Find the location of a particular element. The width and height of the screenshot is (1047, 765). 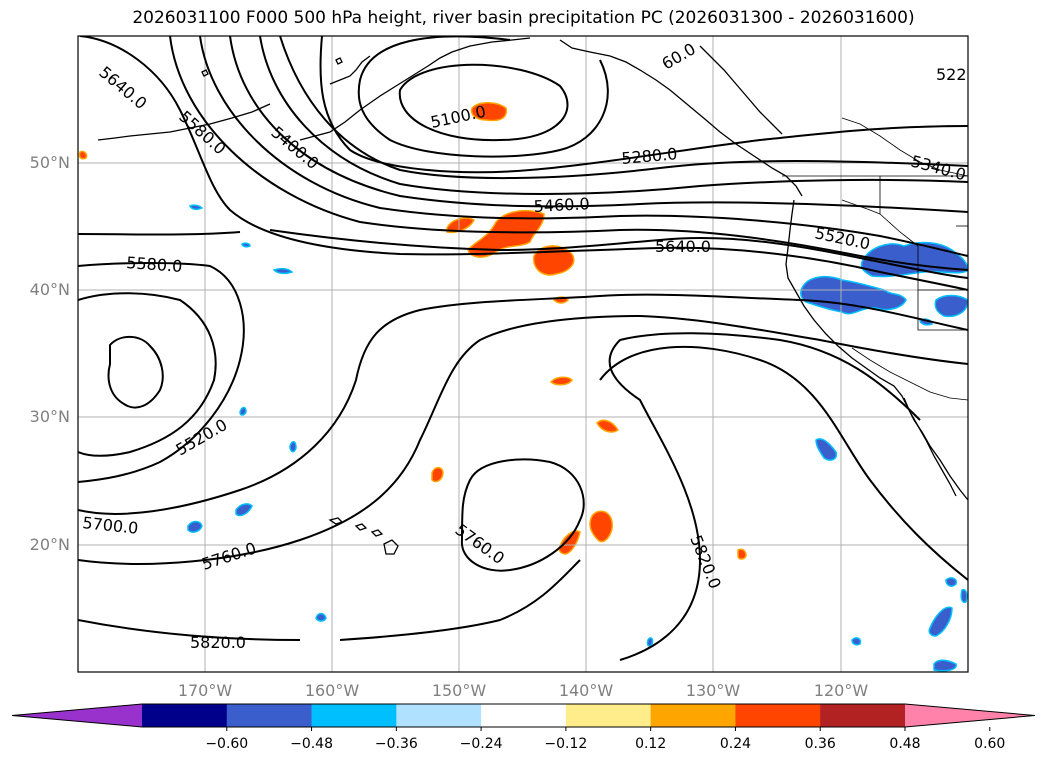

colorbar is located at coordinates (523, 717).